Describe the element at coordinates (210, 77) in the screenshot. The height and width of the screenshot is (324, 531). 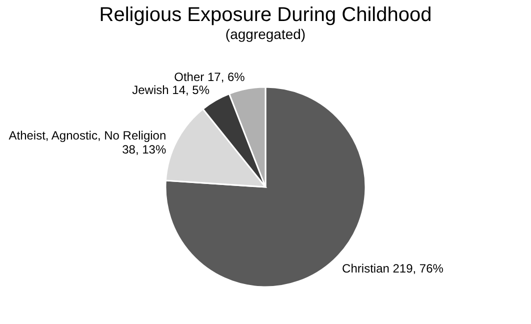
I see `slice-label: Other 17, 6%` at that location.